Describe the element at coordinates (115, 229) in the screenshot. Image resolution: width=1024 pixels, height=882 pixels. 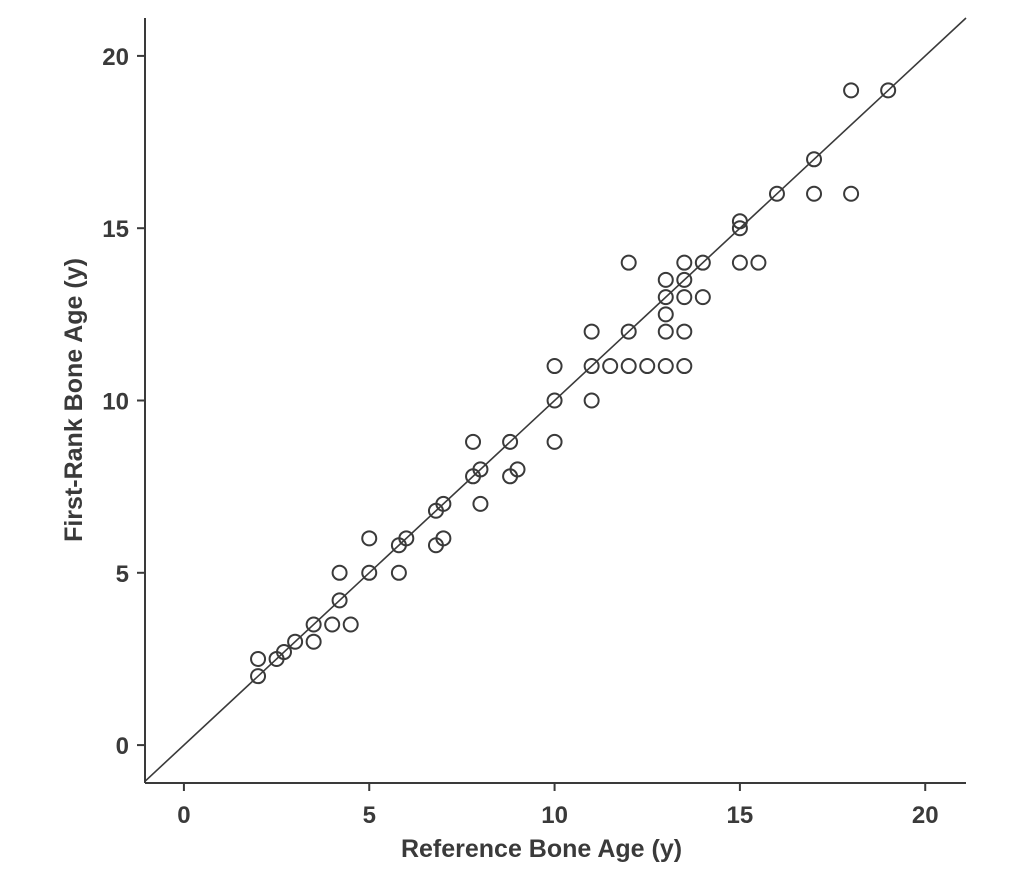
I see `y-tick-label: 15` at that location.